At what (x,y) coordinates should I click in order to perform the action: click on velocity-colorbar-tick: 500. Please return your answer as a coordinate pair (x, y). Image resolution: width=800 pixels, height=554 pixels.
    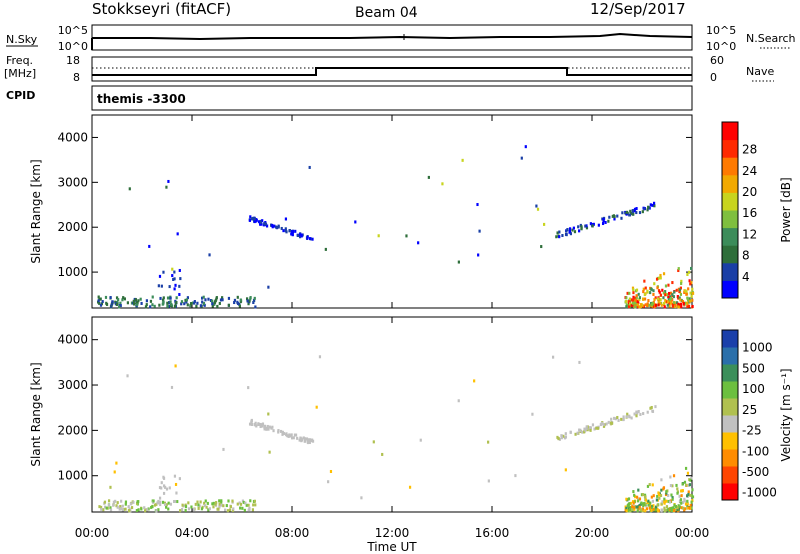
    Looking at the image, I should click on (753, 368).